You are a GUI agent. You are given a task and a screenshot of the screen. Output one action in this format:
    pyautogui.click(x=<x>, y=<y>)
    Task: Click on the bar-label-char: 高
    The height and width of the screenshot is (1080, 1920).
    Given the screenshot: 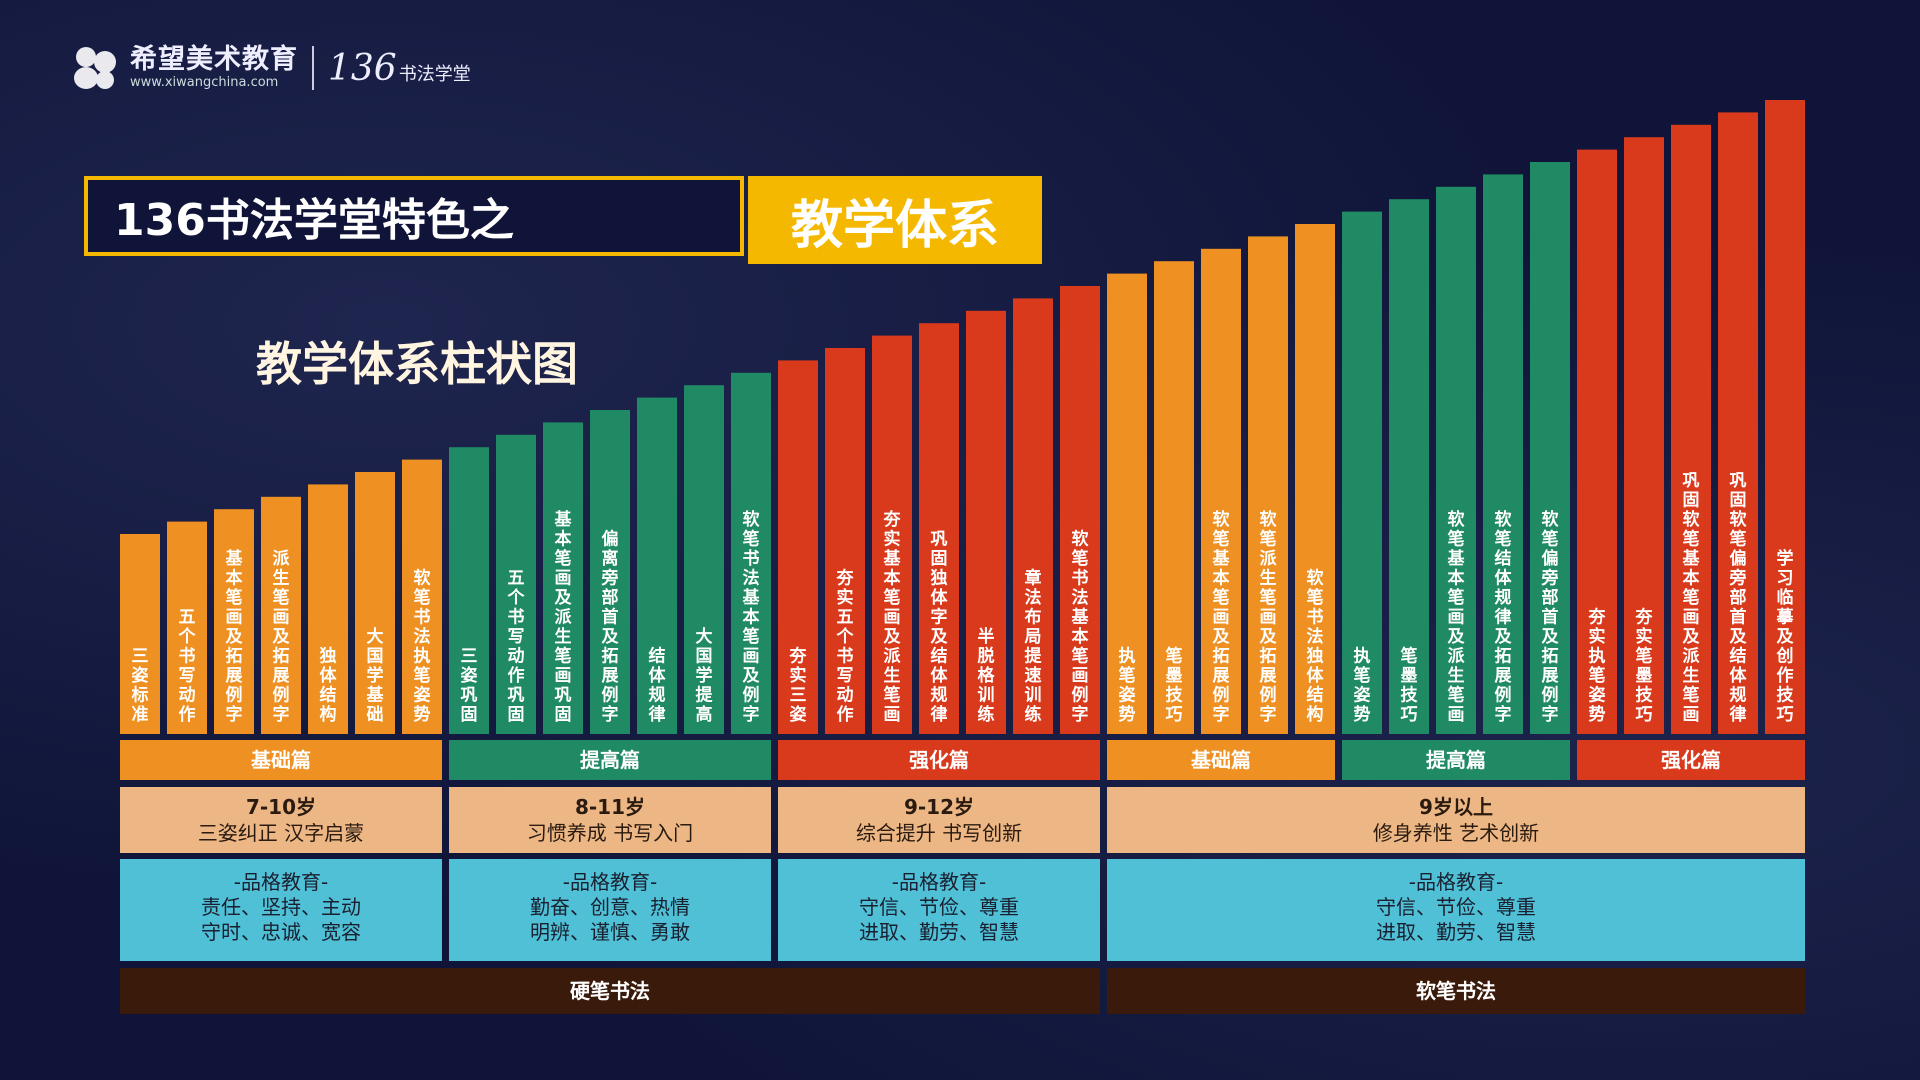 What is the action you would take?
    pyautogui.click(x=704, y=714)
    